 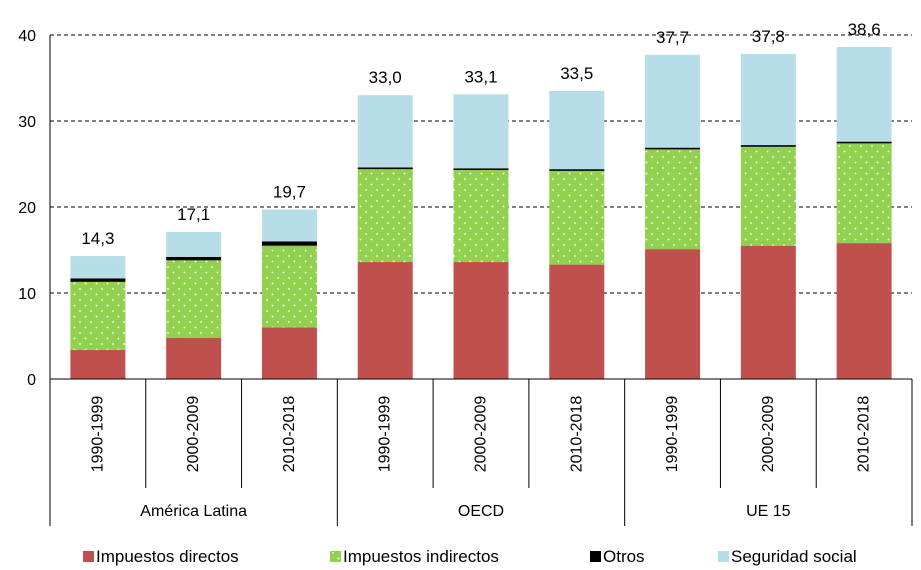 What do you see at coordinates (27, 122) in the screenshot?
I see `y-tick-label: 30` at bounding box center [27, 122].